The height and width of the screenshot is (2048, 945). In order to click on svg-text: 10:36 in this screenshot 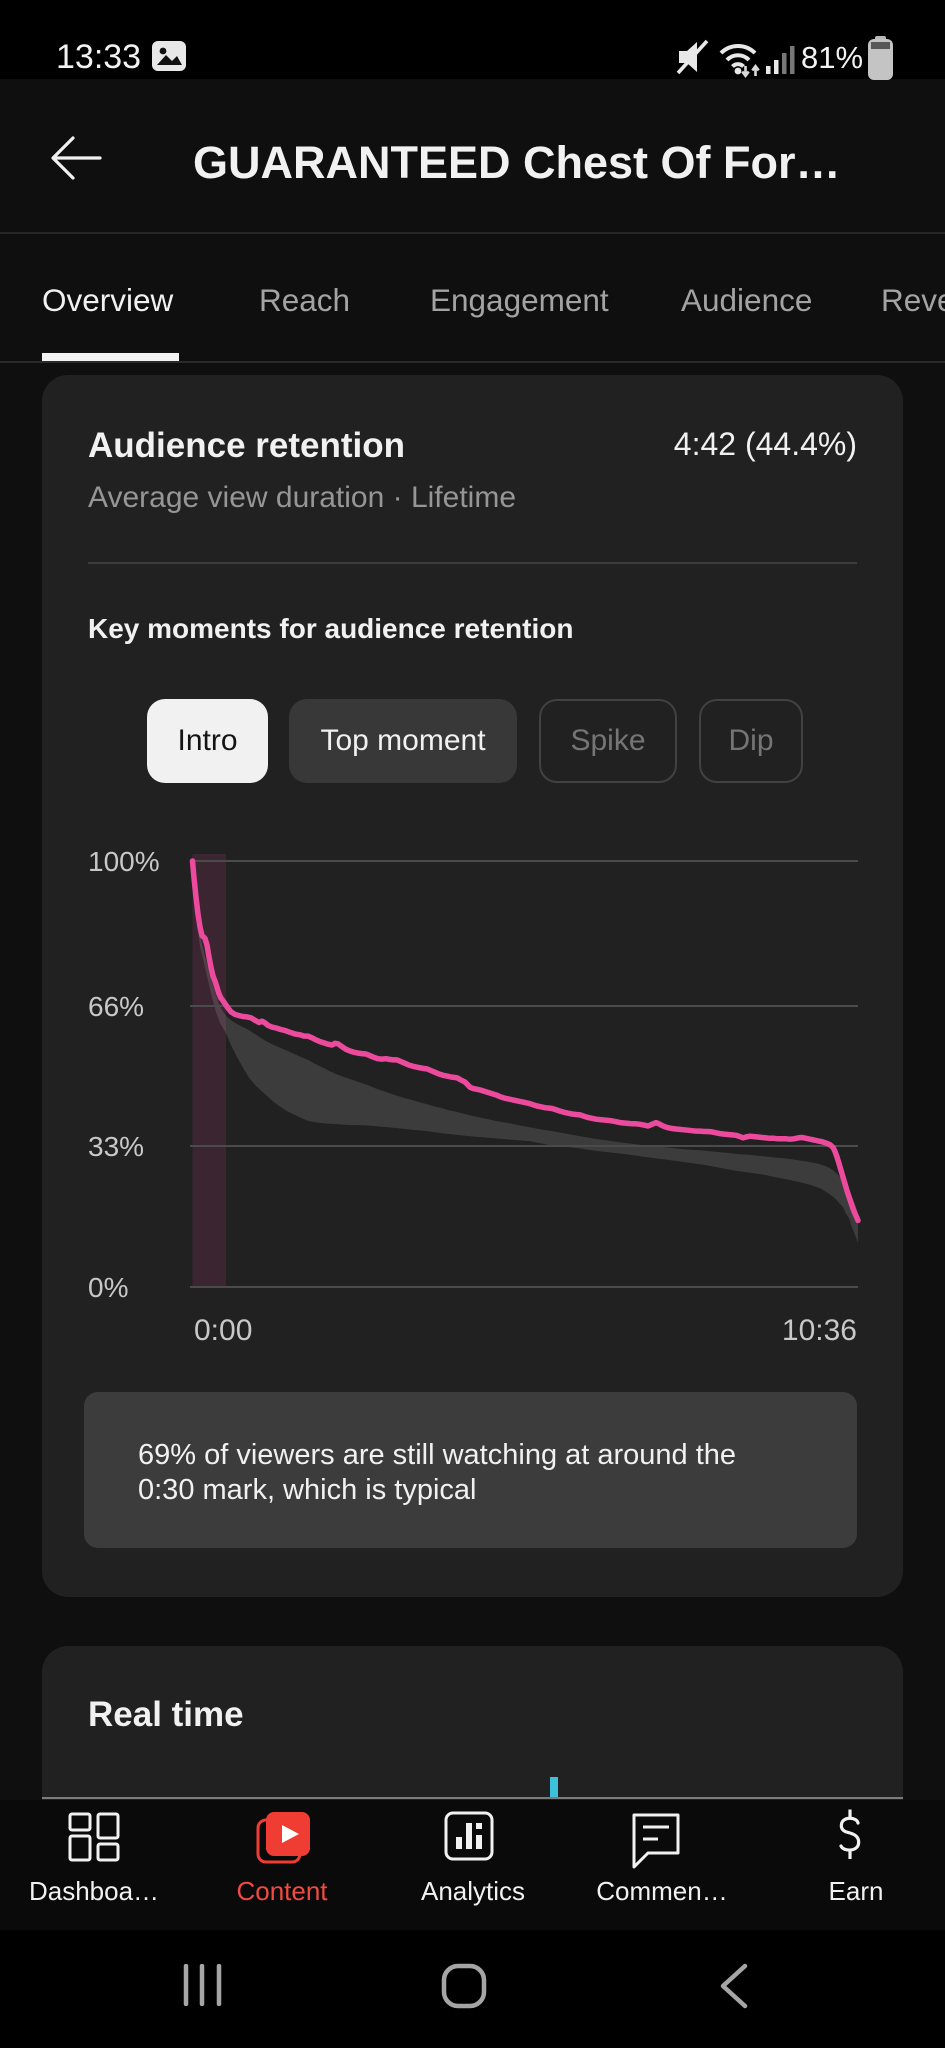, I will do `click(819, 1330)`.